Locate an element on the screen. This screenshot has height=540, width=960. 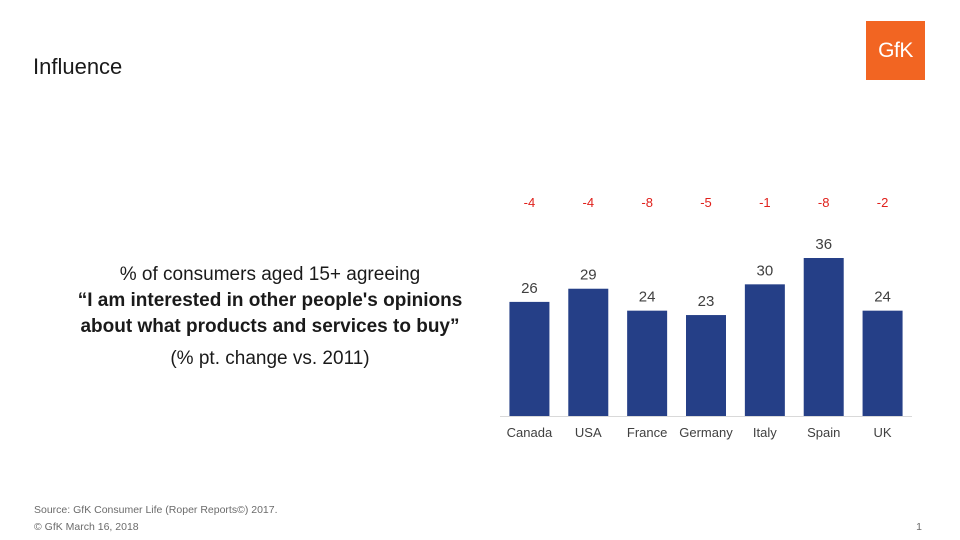
tick-label-usa: USA is located at coordinates (588, 432).